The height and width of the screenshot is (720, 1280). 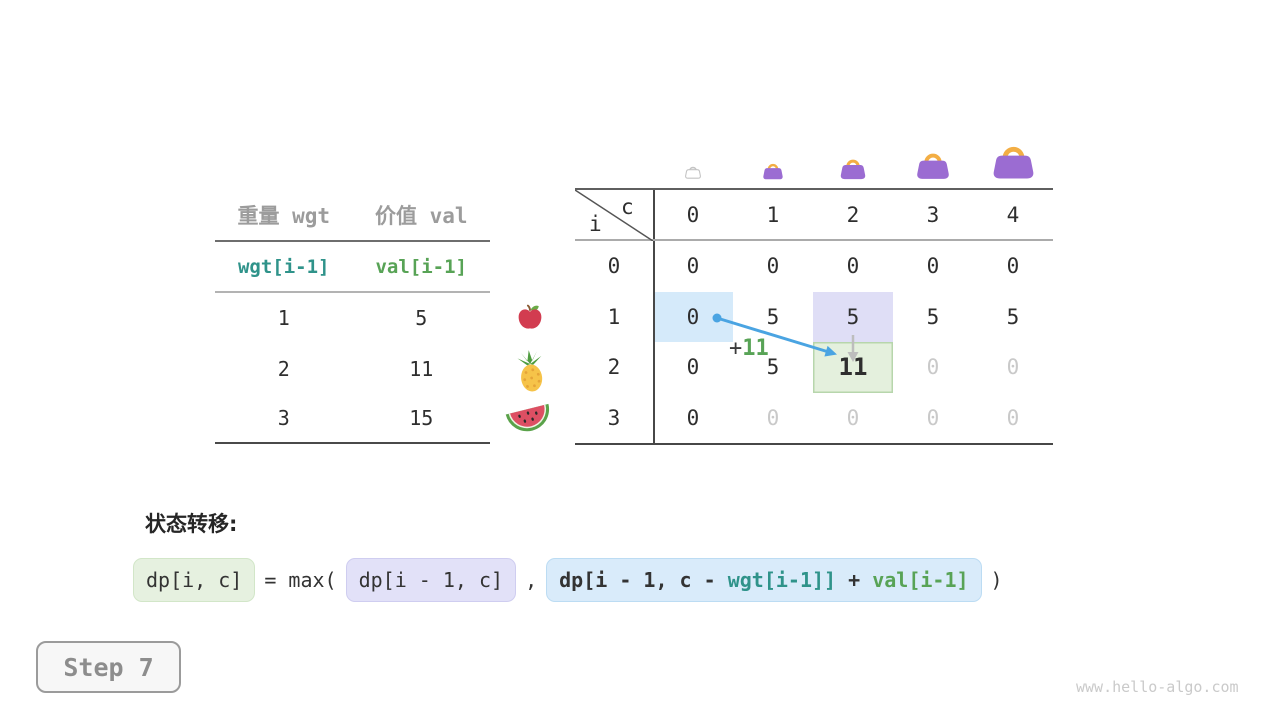 I want to click on bag-small-icon, so click(x=773, y=171).